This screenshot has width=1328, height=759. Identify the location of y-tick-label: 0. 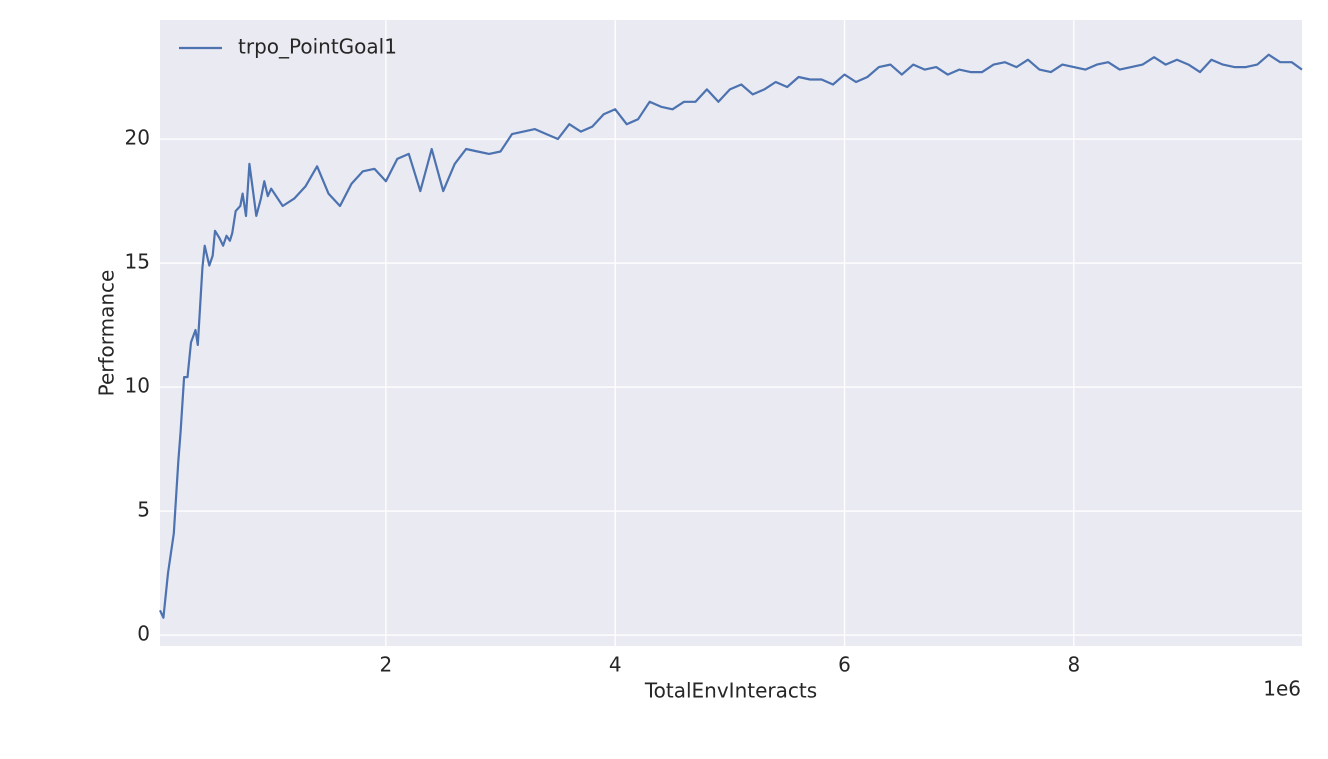
(143, 634).